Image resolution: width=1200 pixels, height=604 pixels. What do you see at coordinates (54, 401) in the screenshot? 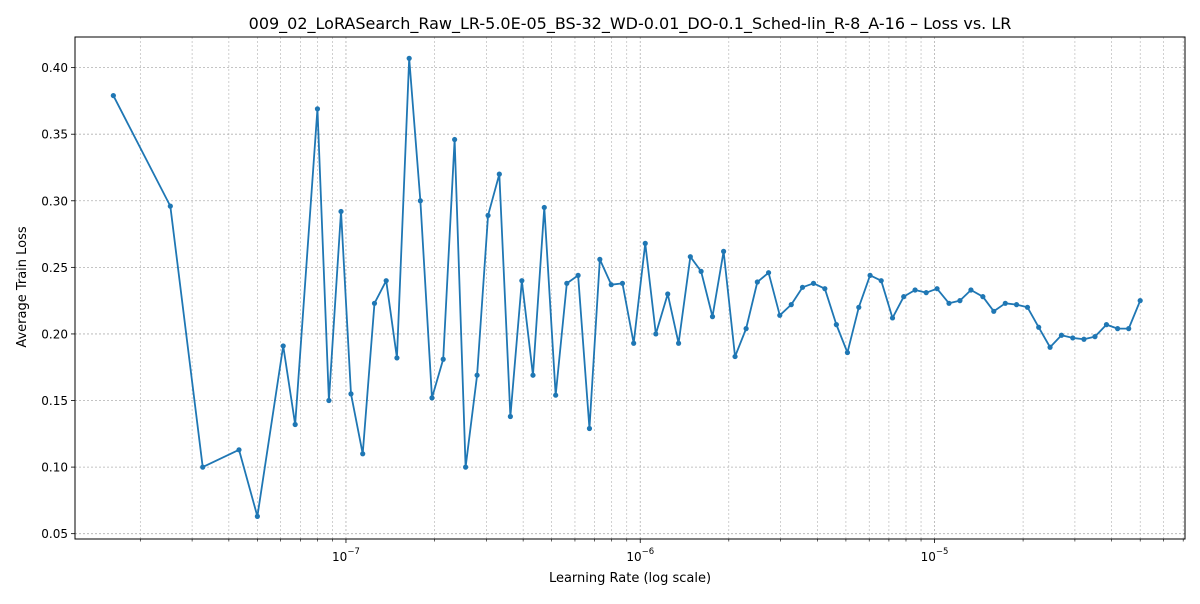
I see `y-tick-label: 0.15` at bounding box center [54, 401].